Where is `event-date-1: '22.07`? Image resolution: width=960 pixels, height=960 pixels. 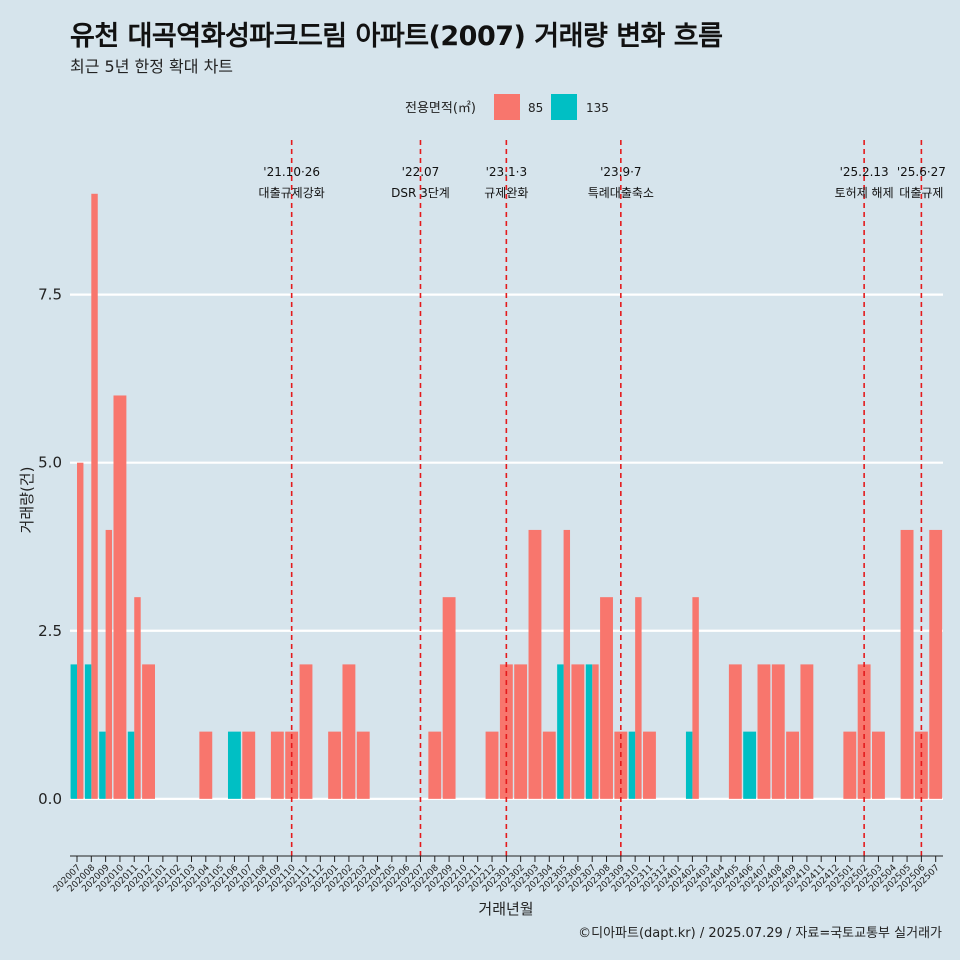
event-date-1: '22.07 is located at coordinates (421, 172).